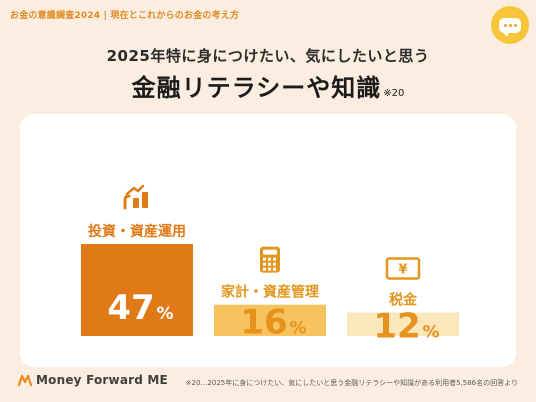 The width and height of the screenshot is (536, 402). I want to click on category-label: 投資・資産運用, so click(137, 231).